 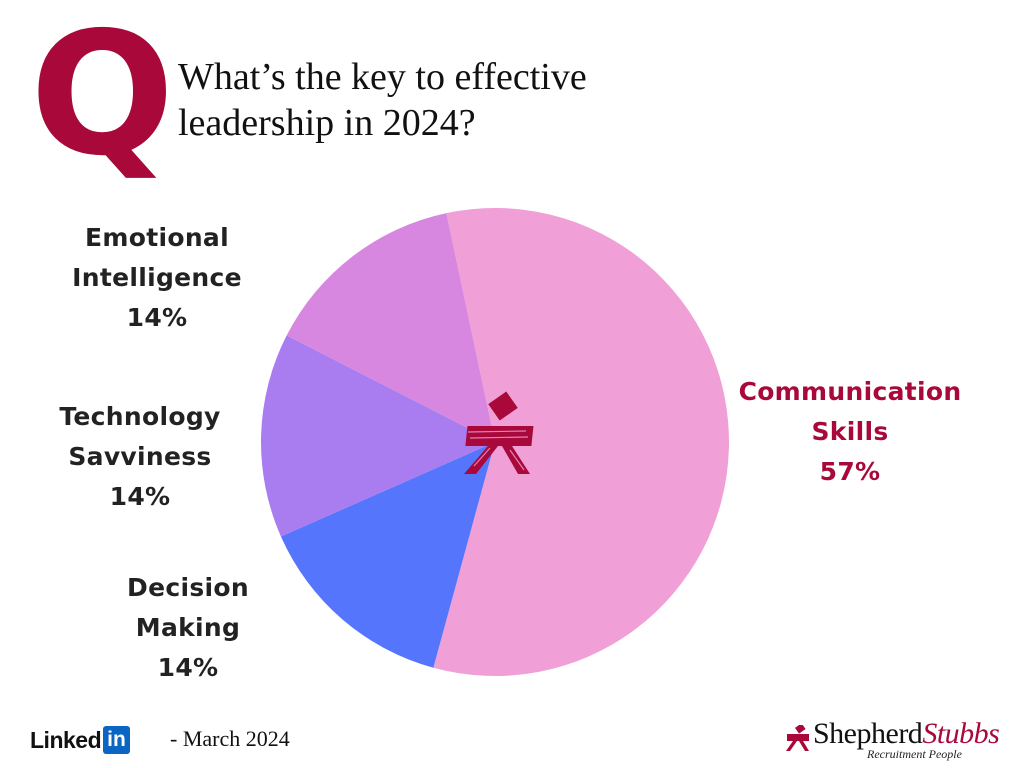 I want to click on pie-slice-decision, so click(x=387, y=555).